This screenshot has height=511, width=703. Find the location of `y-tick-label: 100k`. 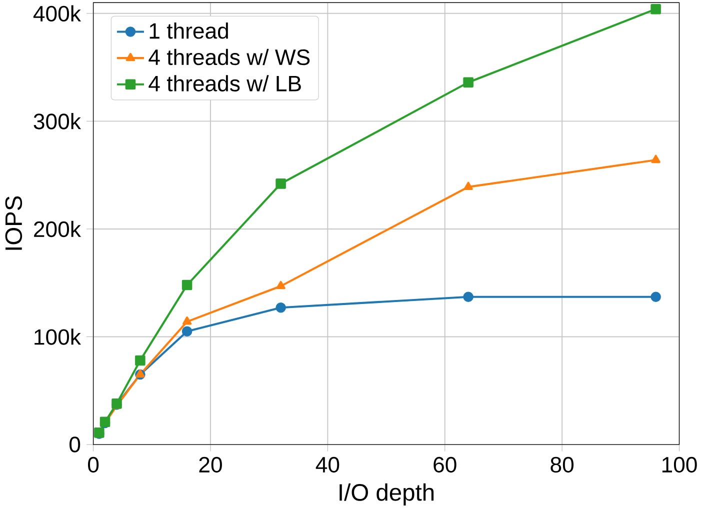

y-tick-label: 100k is located at coordinates (57, 336).